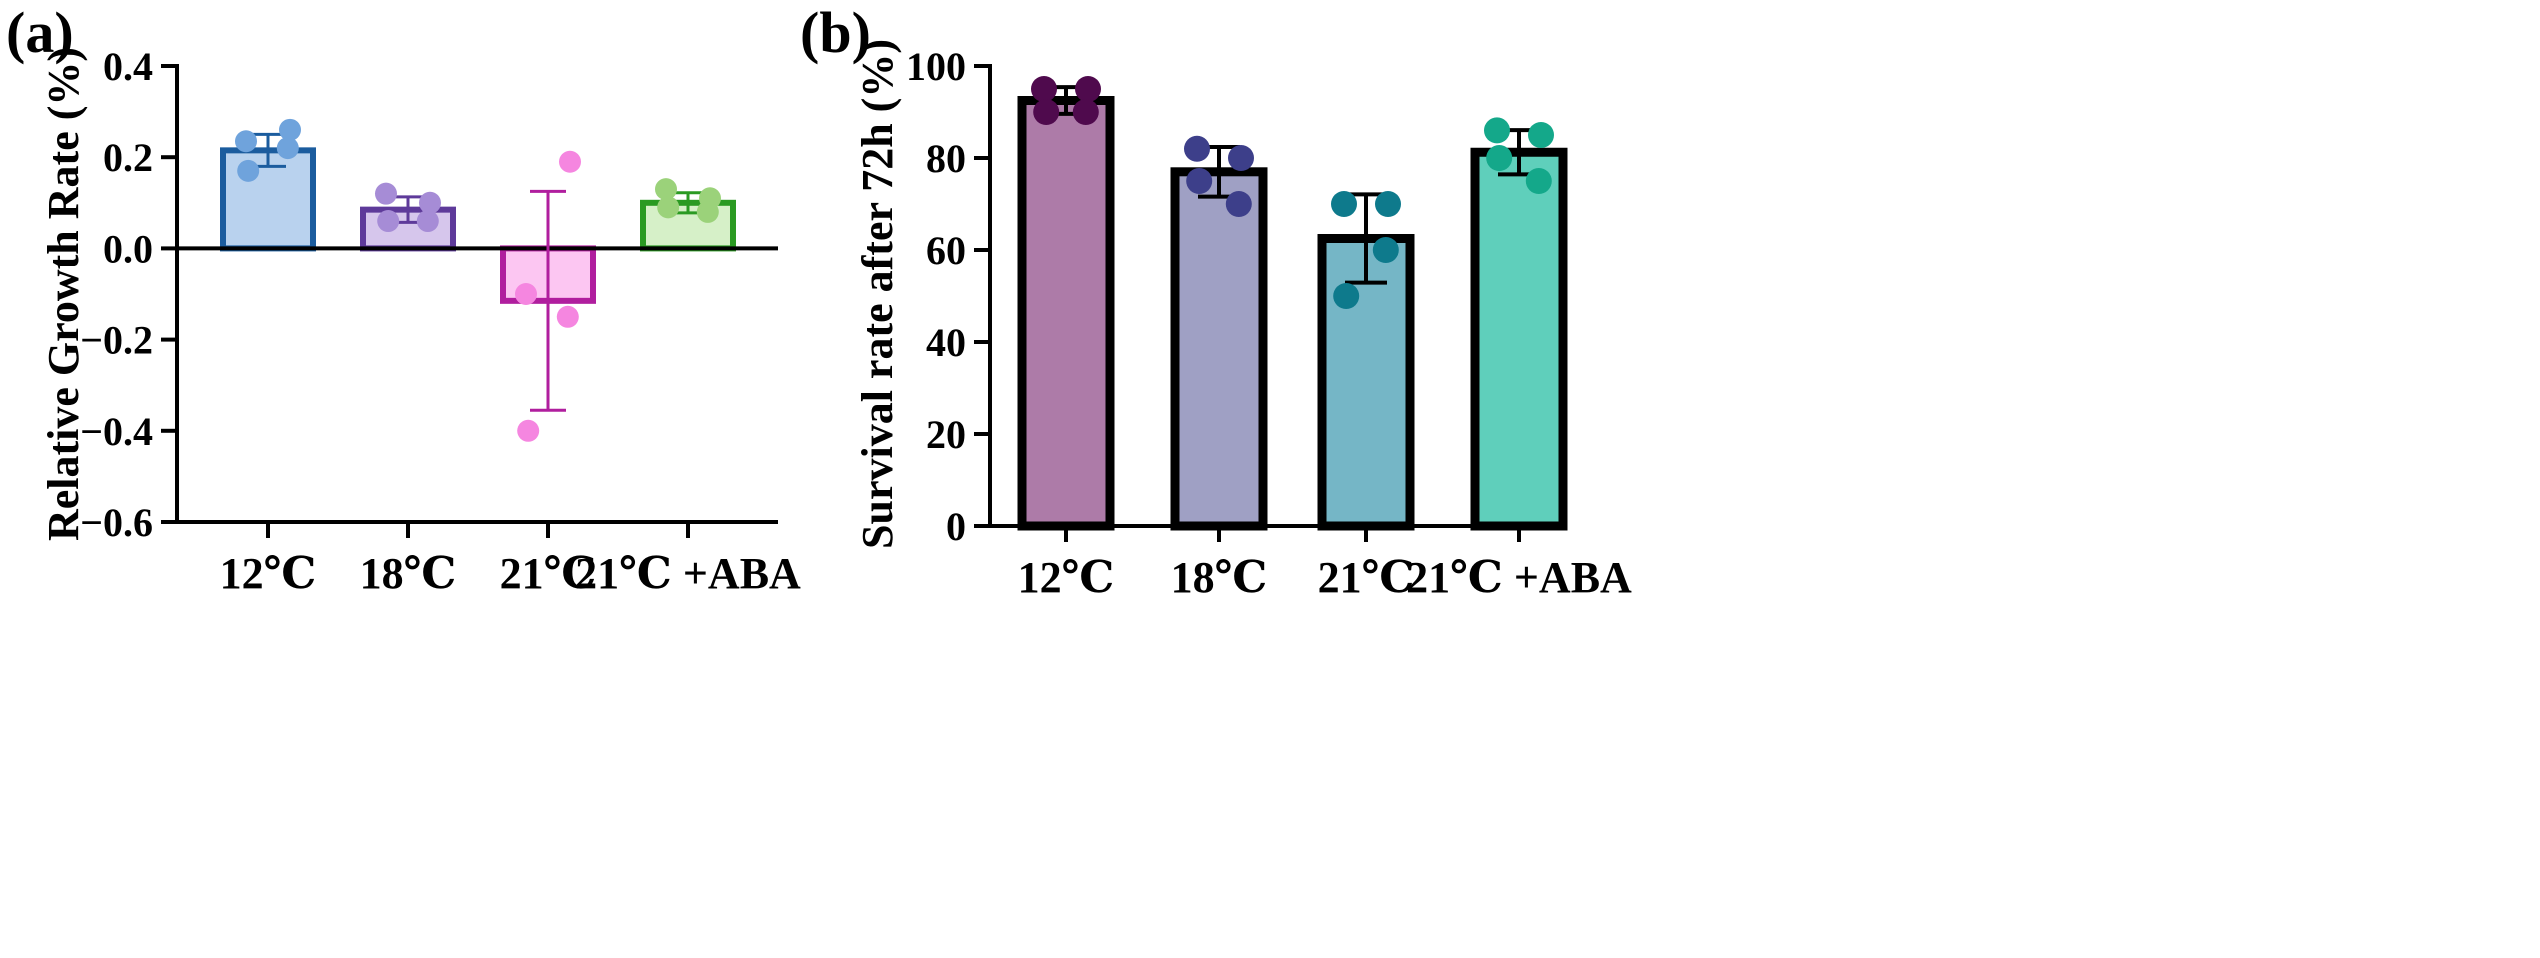 This screenshot has height=958, width=2540. Describe the element at coordinates (128, 157) in the screenshot. I see `y-tick-label-a: 0.2` at that location.